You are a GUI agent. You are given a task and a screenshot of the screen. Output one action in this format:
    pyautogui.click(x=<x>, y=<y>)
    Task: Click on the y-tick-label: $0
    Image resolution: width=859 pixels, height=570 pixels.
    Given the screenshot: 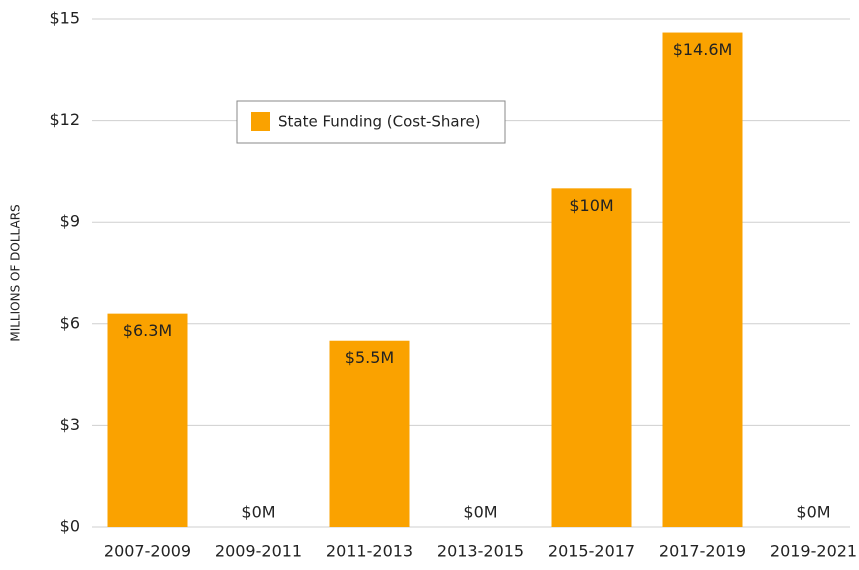 What is the action you would take?
    pyautogui.click(x=70, y=526)
    